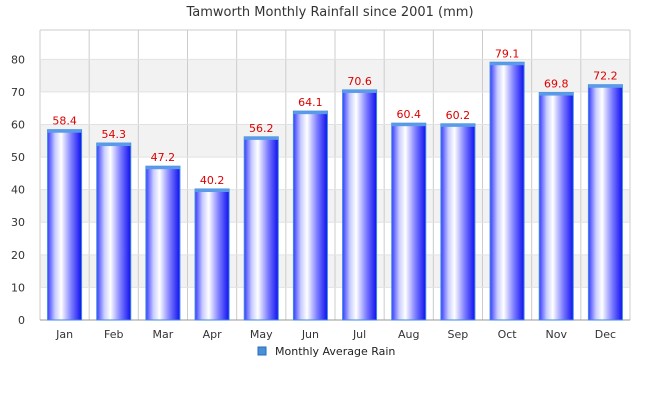  Describe the element at coordinates (261, 128) in the screenshot. I see `data-label: 56.2` at that location.